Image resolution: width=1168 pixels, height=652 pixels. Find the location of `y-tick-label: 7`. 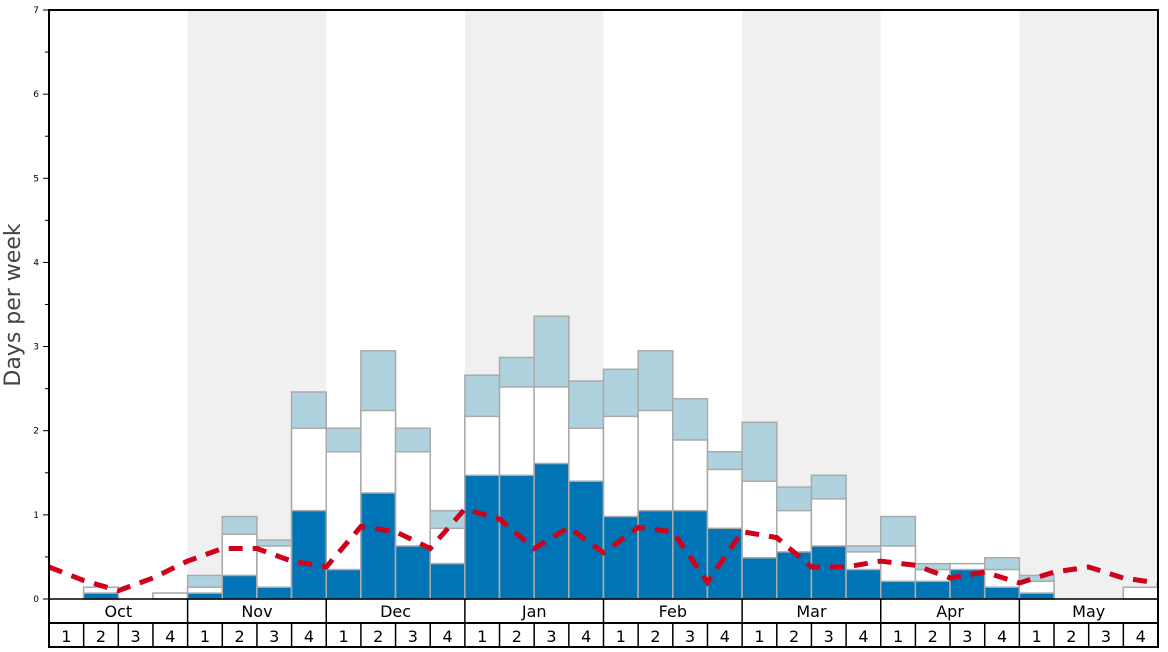

y-tick-label: 7 is located at coordinates (36, 11).